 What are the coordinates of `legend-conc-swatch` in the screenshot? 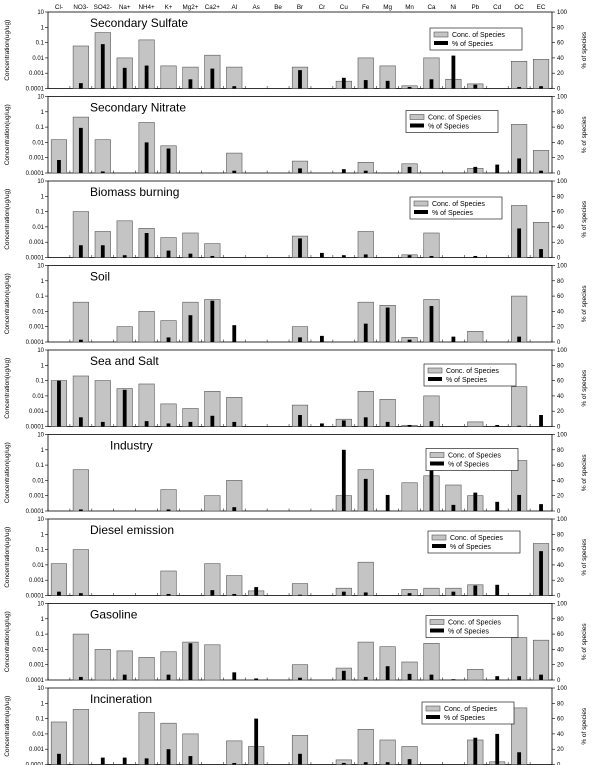 It's located at (441, 34).